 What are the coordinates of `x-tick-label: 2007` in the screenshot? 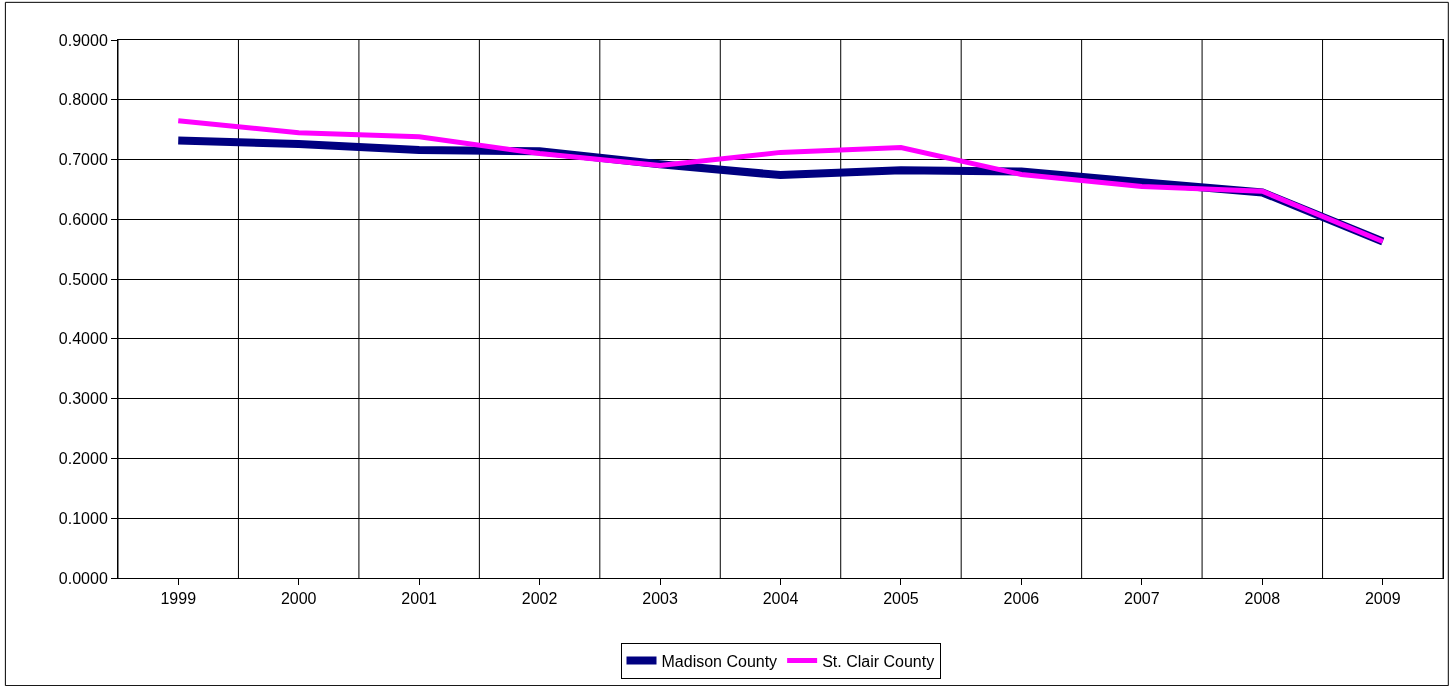 It's located at (1142, 599).